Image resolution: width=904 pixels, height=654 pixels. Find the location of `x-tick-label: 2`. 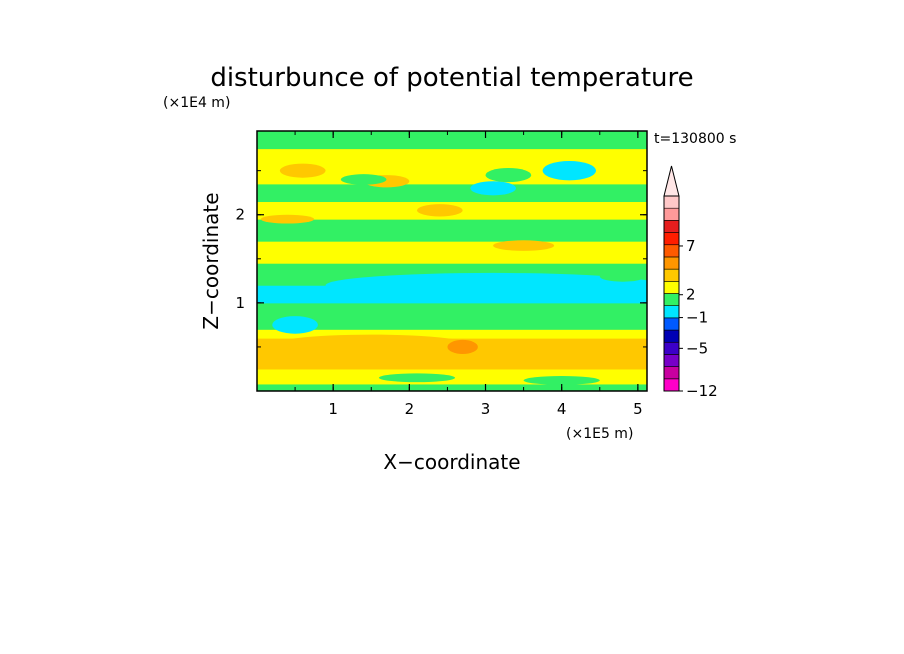

x-tick-label: 2 is located at coordinates (410, 409).